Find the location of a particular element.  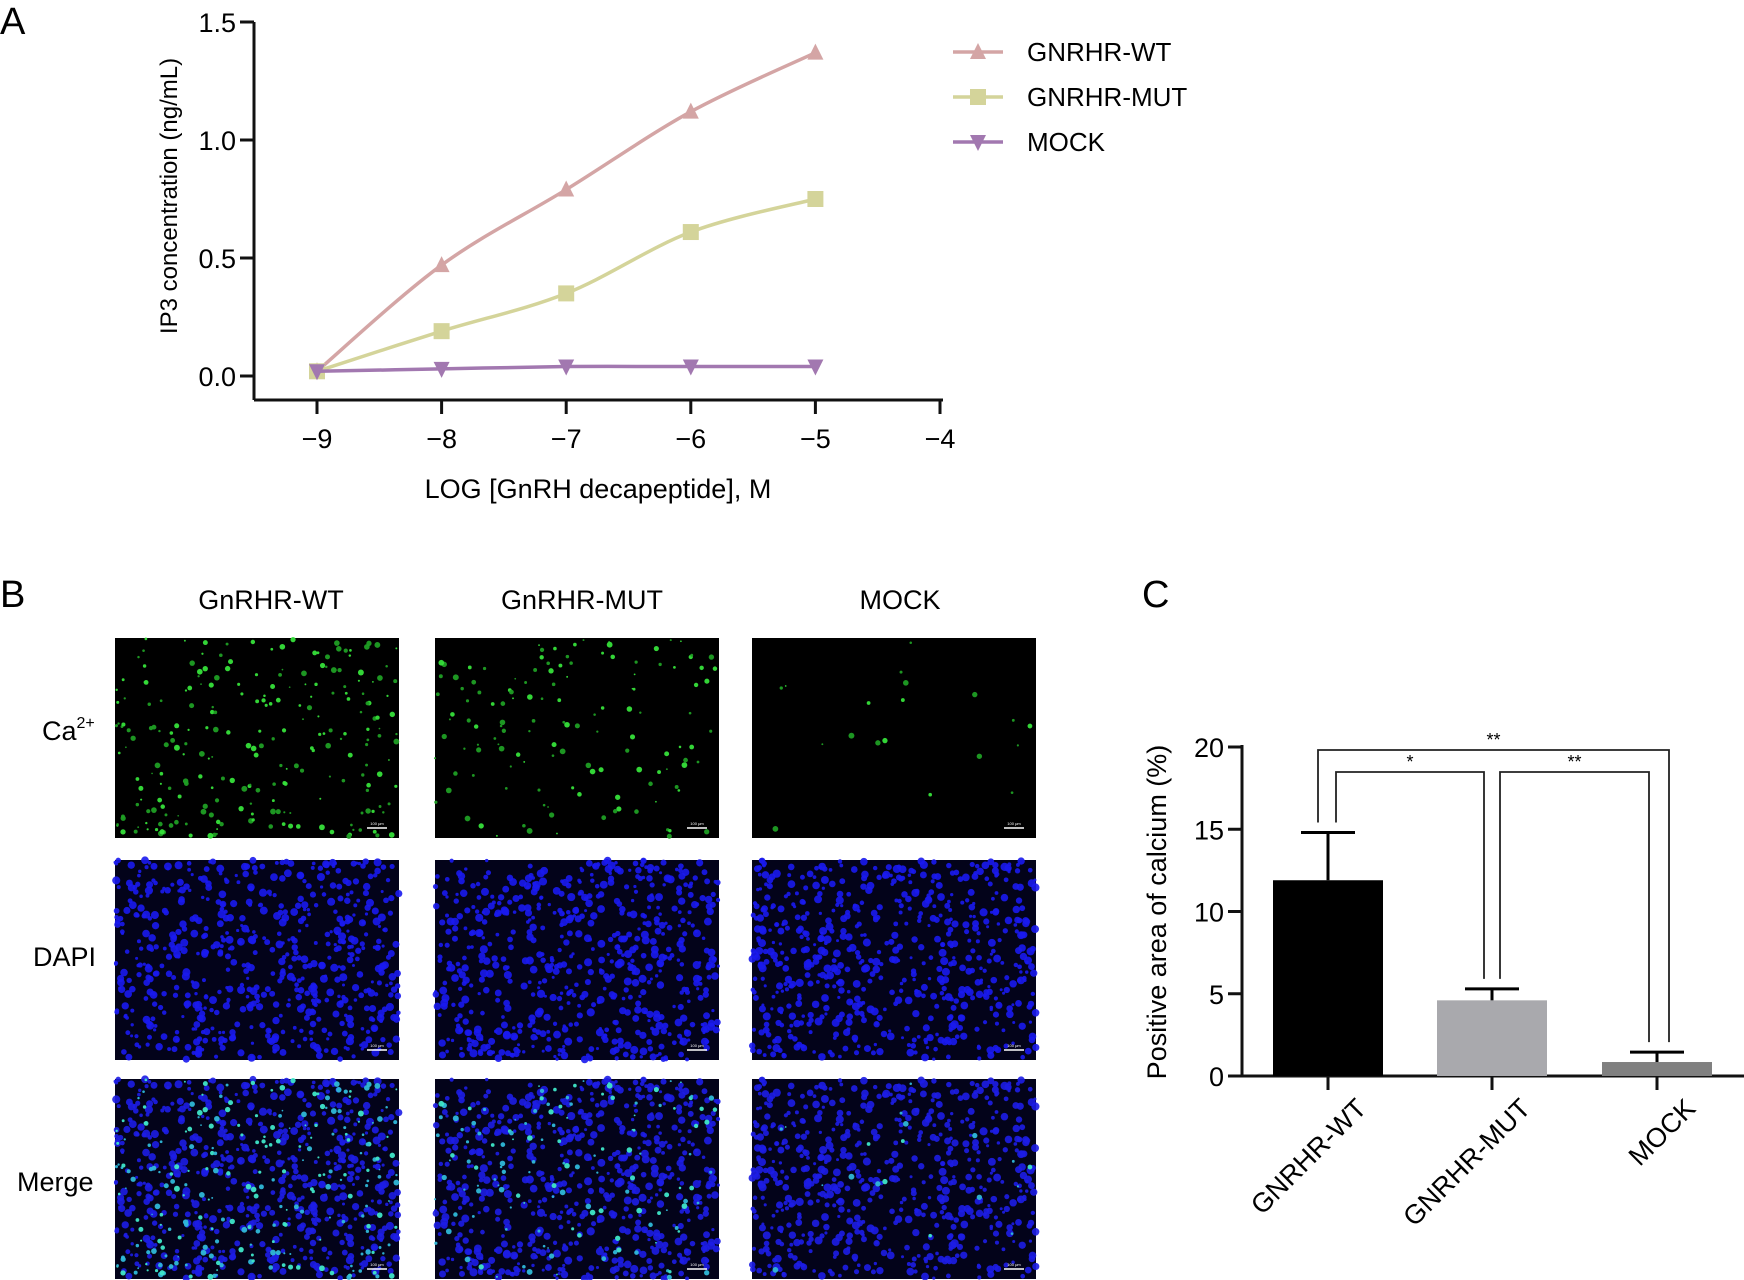

panel-c-y-tick-label: 5 is located at coordinates (1216, 995).